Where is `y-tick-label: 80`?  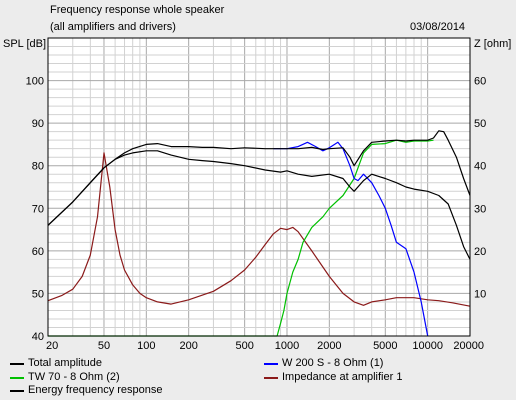
y-tick-label: 80 is located at coordinates (38, 167).